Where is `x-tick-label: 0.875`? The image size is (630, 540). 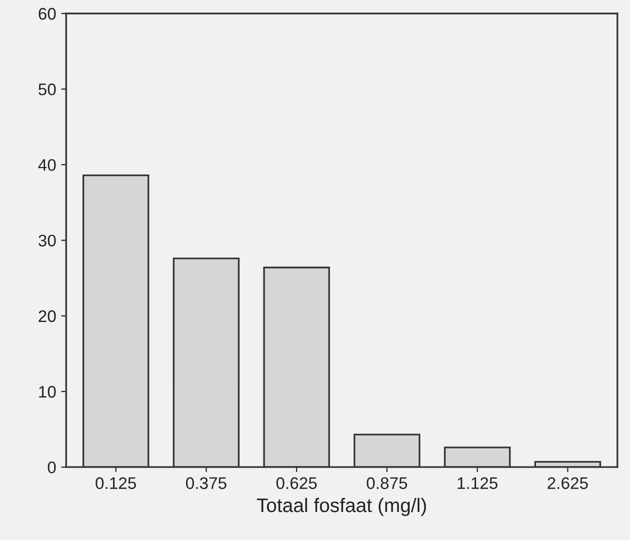
x-tick-label: 0.875 is located at coordinates (387, 483).